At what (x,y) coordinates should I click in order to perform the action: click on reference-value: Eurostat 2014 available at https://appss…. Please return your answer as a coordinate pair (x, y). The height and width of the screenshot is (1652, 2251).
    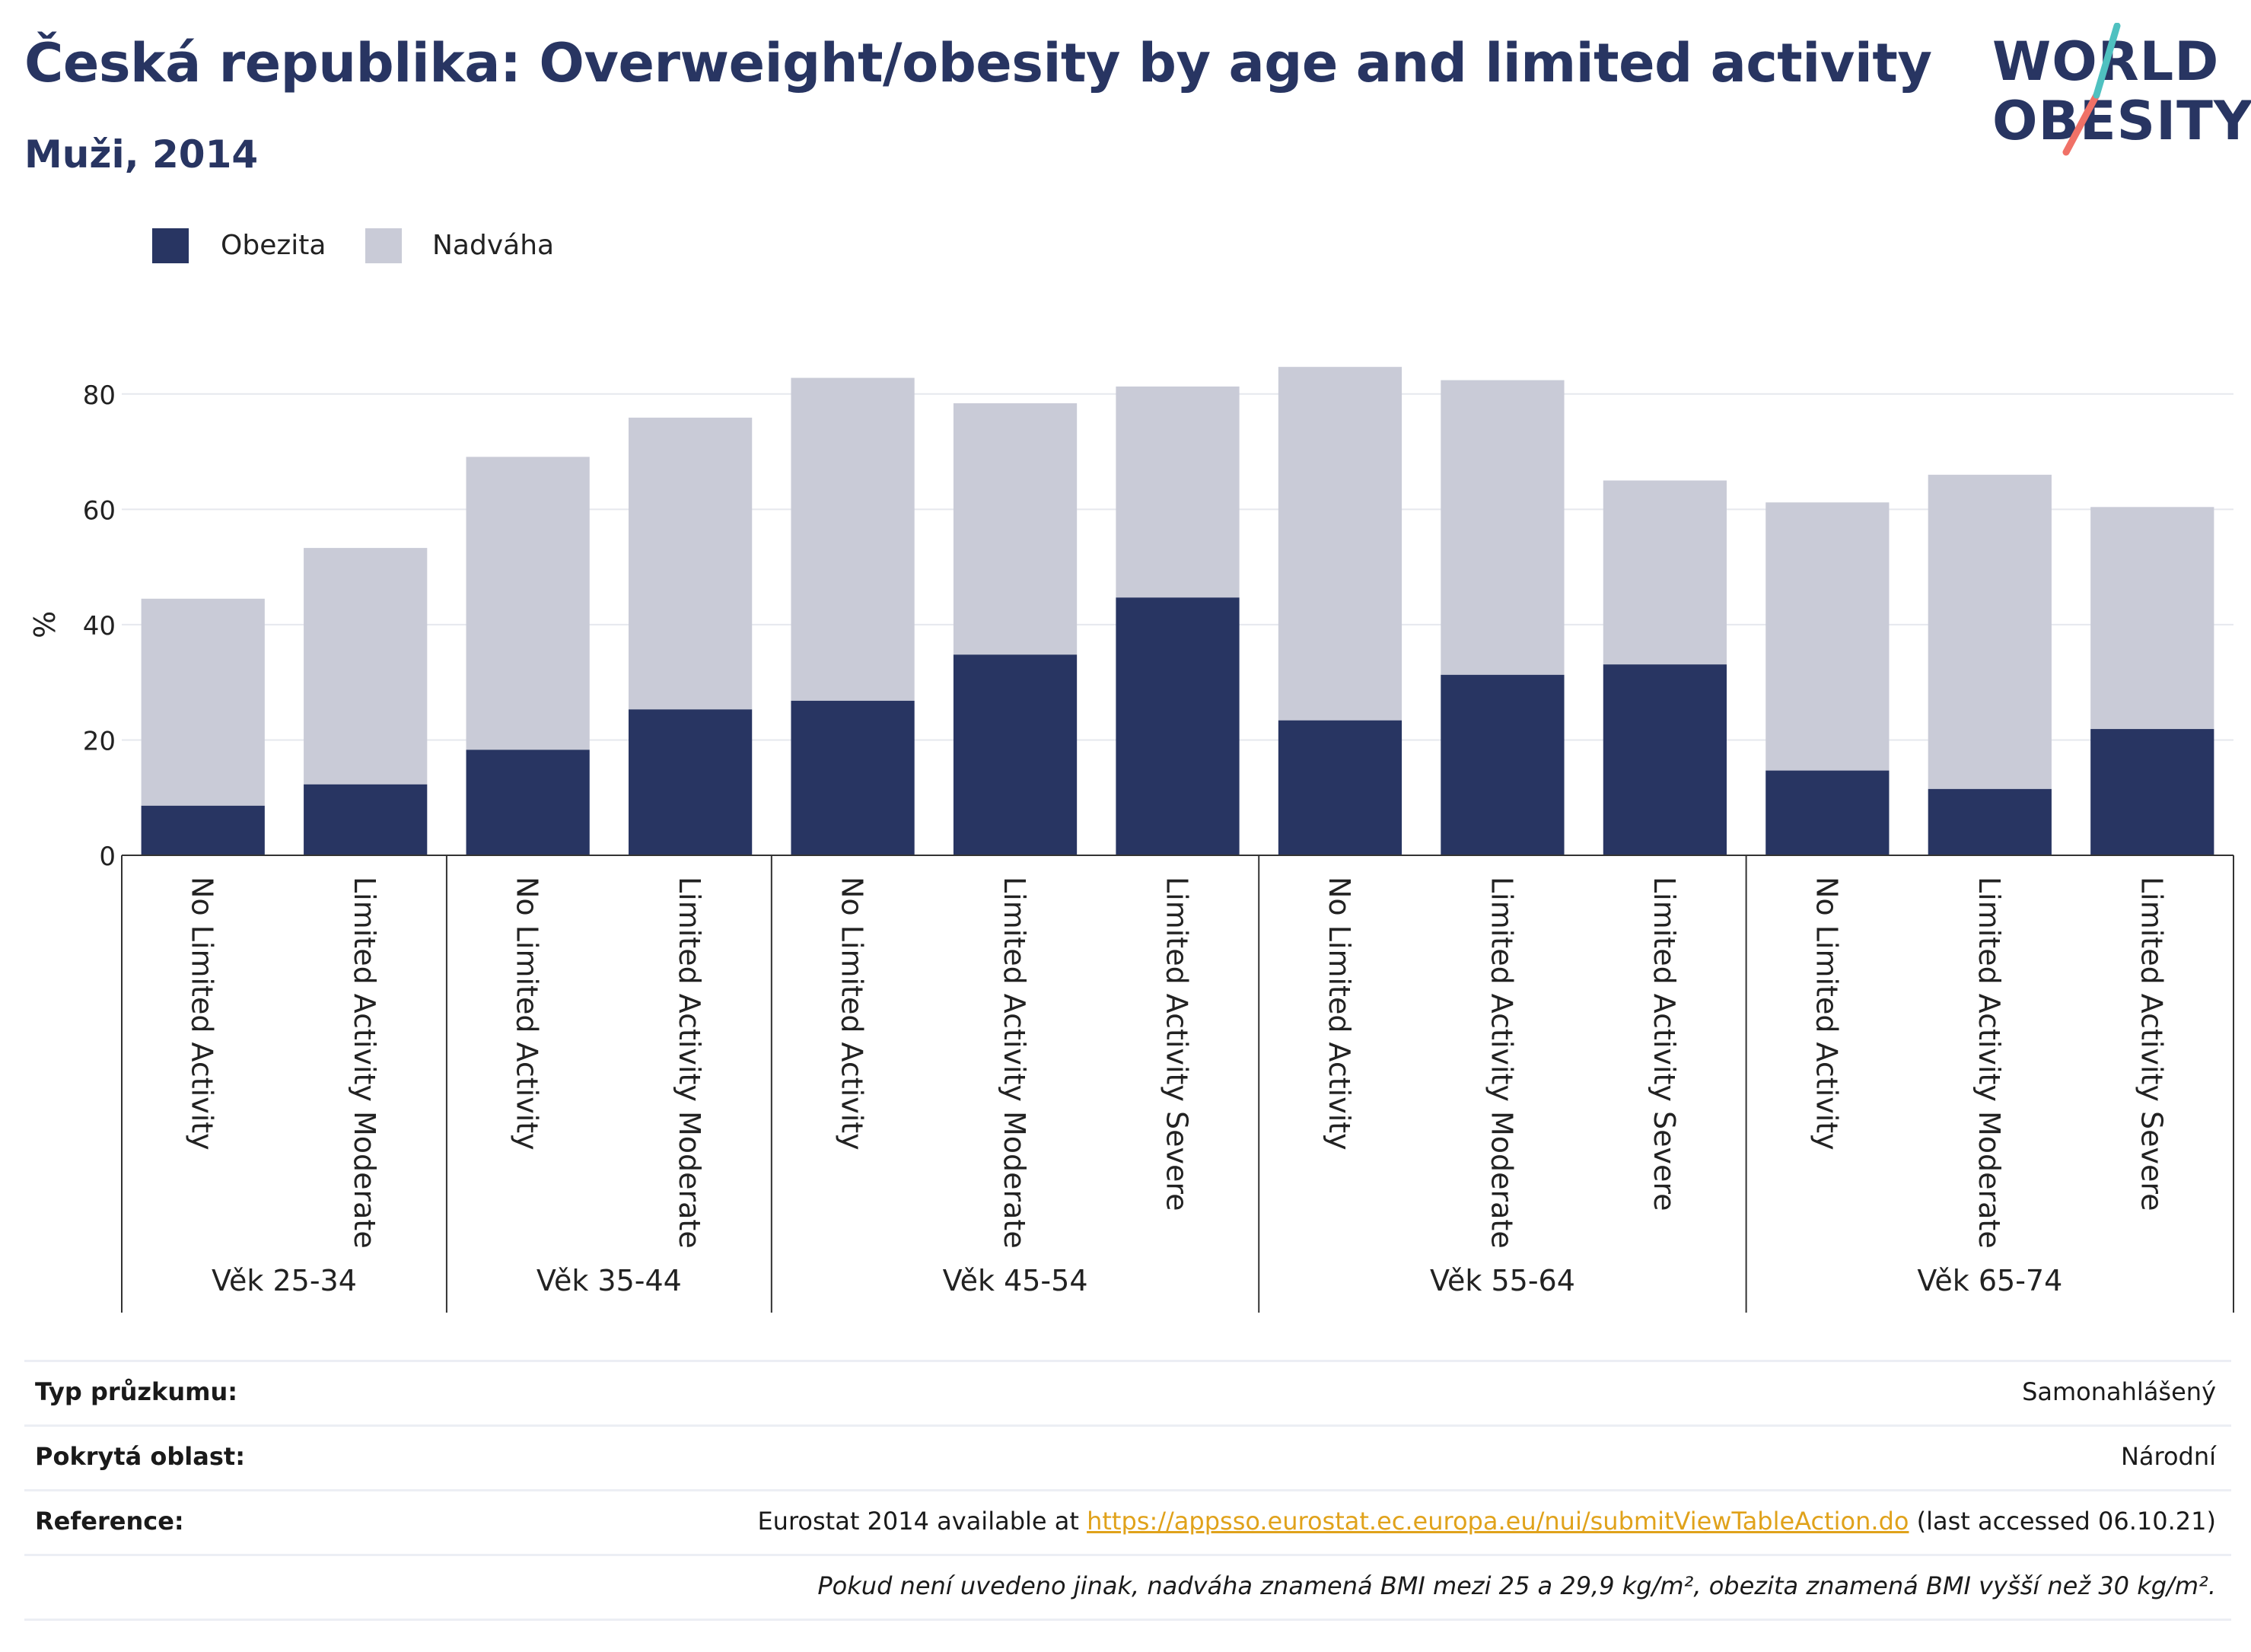
    Looking at the image, I should click on (1486, 1521).